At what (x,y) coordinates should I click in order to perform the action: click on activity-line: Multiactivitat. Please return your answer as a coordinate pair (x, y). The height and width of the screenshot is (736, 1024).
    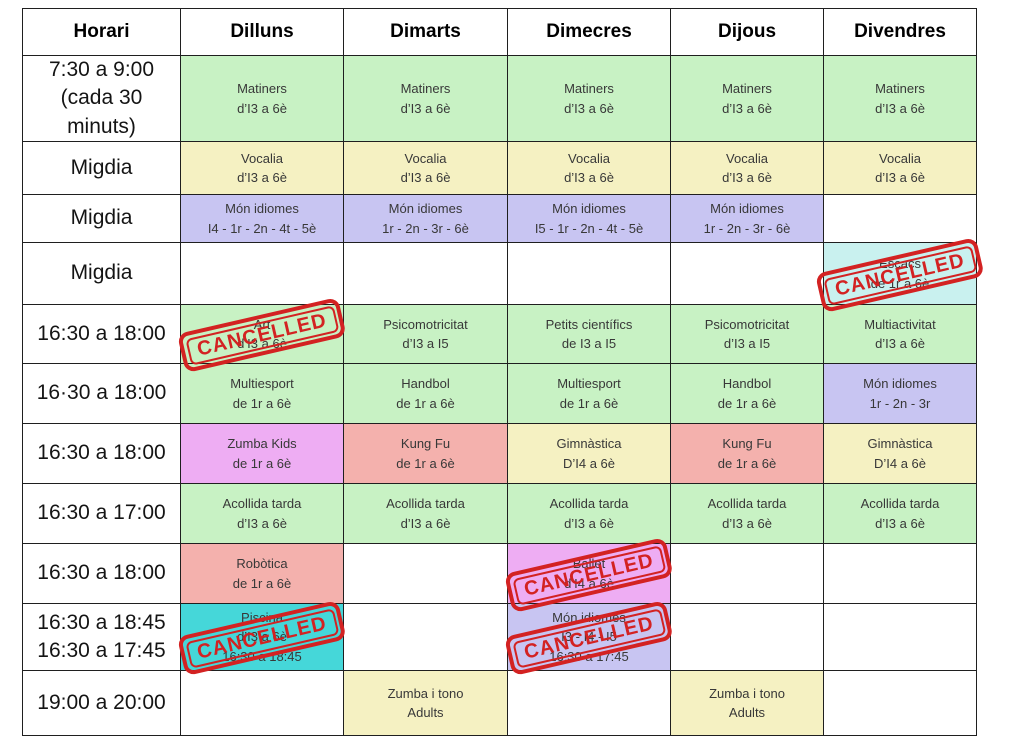
    Looking at the image, I should click on (900, 324).